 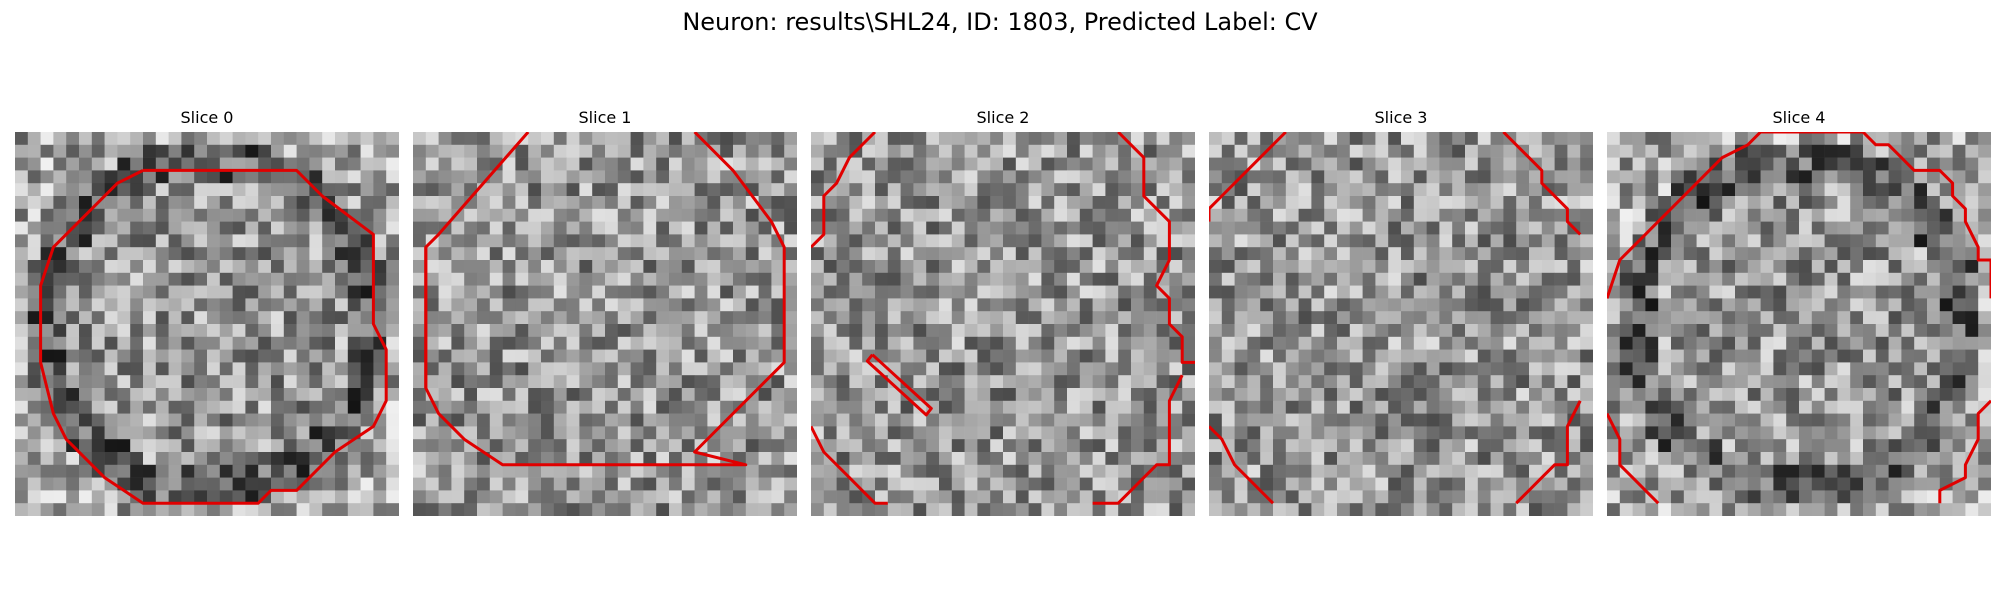 I want to click on slice-title: Slice 0, so click(x=207, y=117).